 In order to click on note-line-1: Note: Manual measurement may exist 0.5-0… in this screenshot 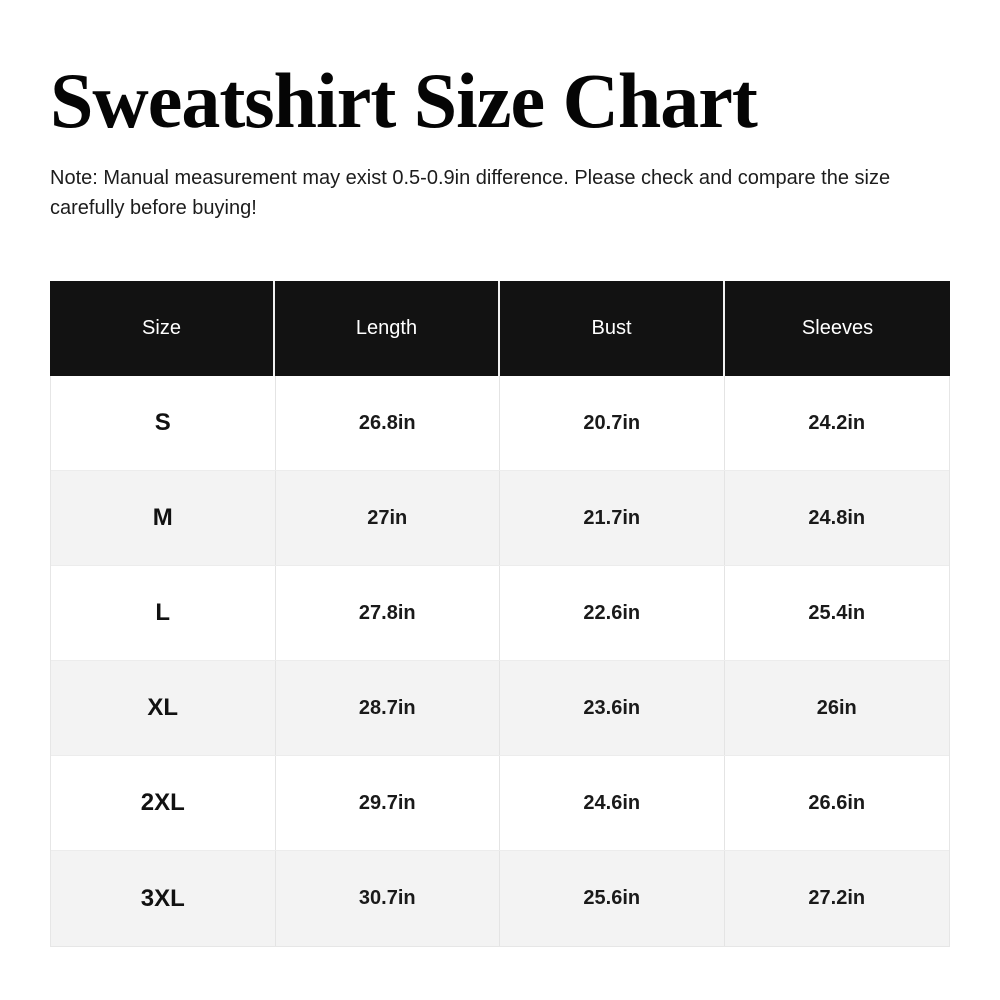, I will do `click(470, 178)`.